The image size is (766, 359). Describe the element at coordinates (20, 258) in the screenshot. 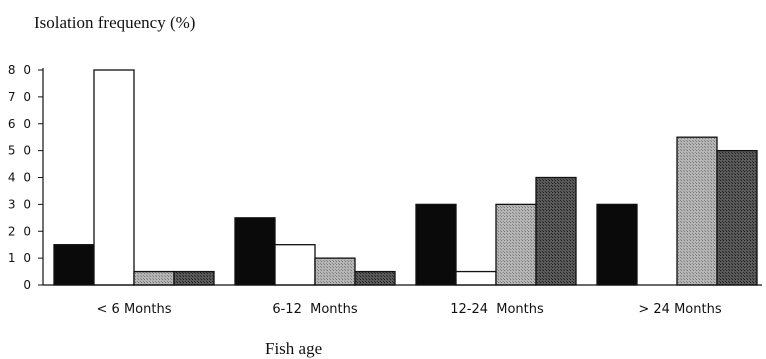

I see `y-tick-label: 1 0` at that location.